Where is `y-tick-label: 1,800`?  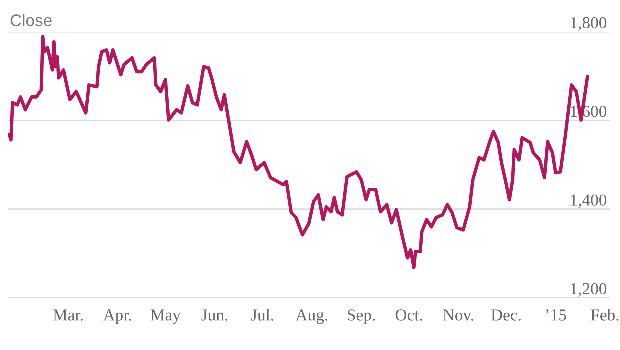
y-tick-label: 1,800 is located at coordinates (589, 24).